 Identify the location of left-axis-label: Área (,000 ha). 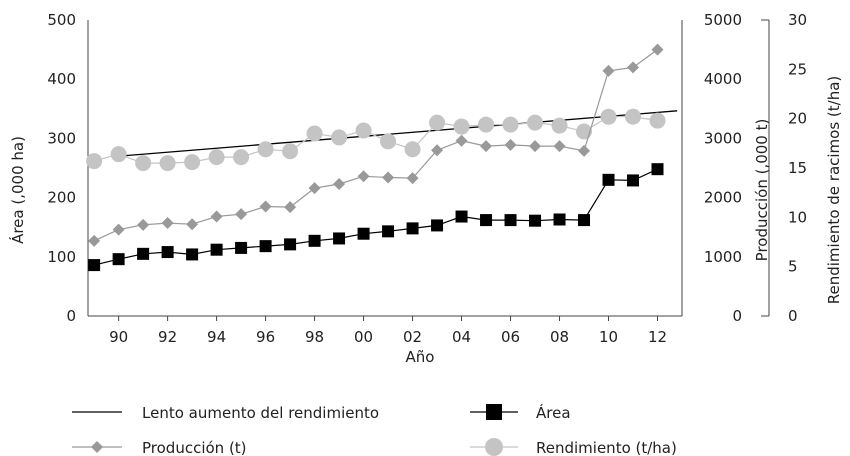
(17, 190).